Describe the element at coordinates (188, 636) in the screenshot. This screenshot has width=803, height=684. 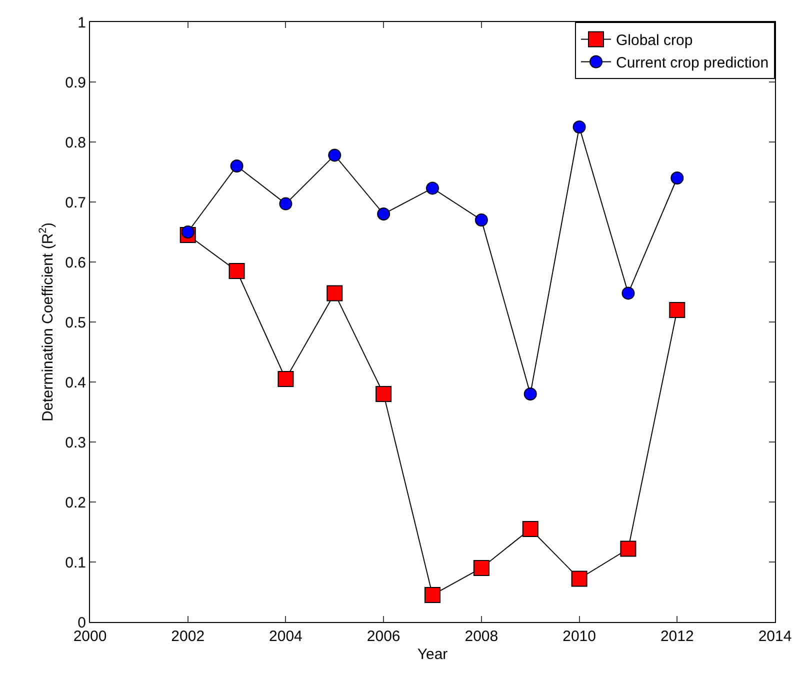
I see `x-tick-label: 2002` at that location.